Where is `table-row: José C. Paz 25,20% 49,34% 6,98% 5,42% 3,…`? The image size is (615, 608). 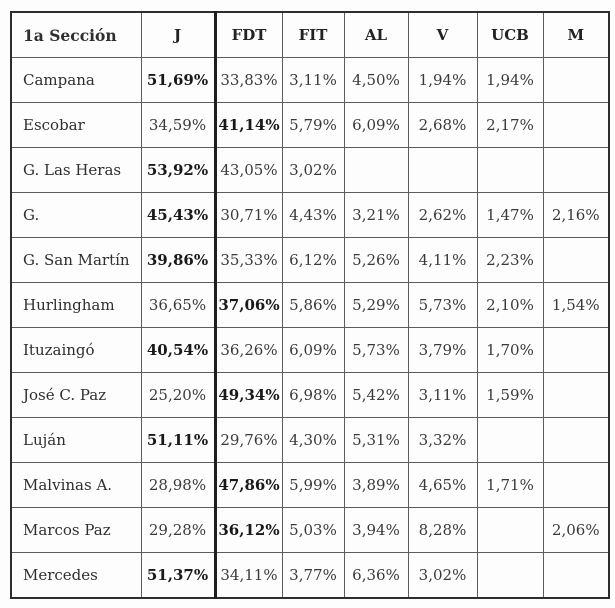
table-row: José C. Paz 25,20% 49,34% 6,98% 5,42% 3,… is located at coordinates (310, 395).